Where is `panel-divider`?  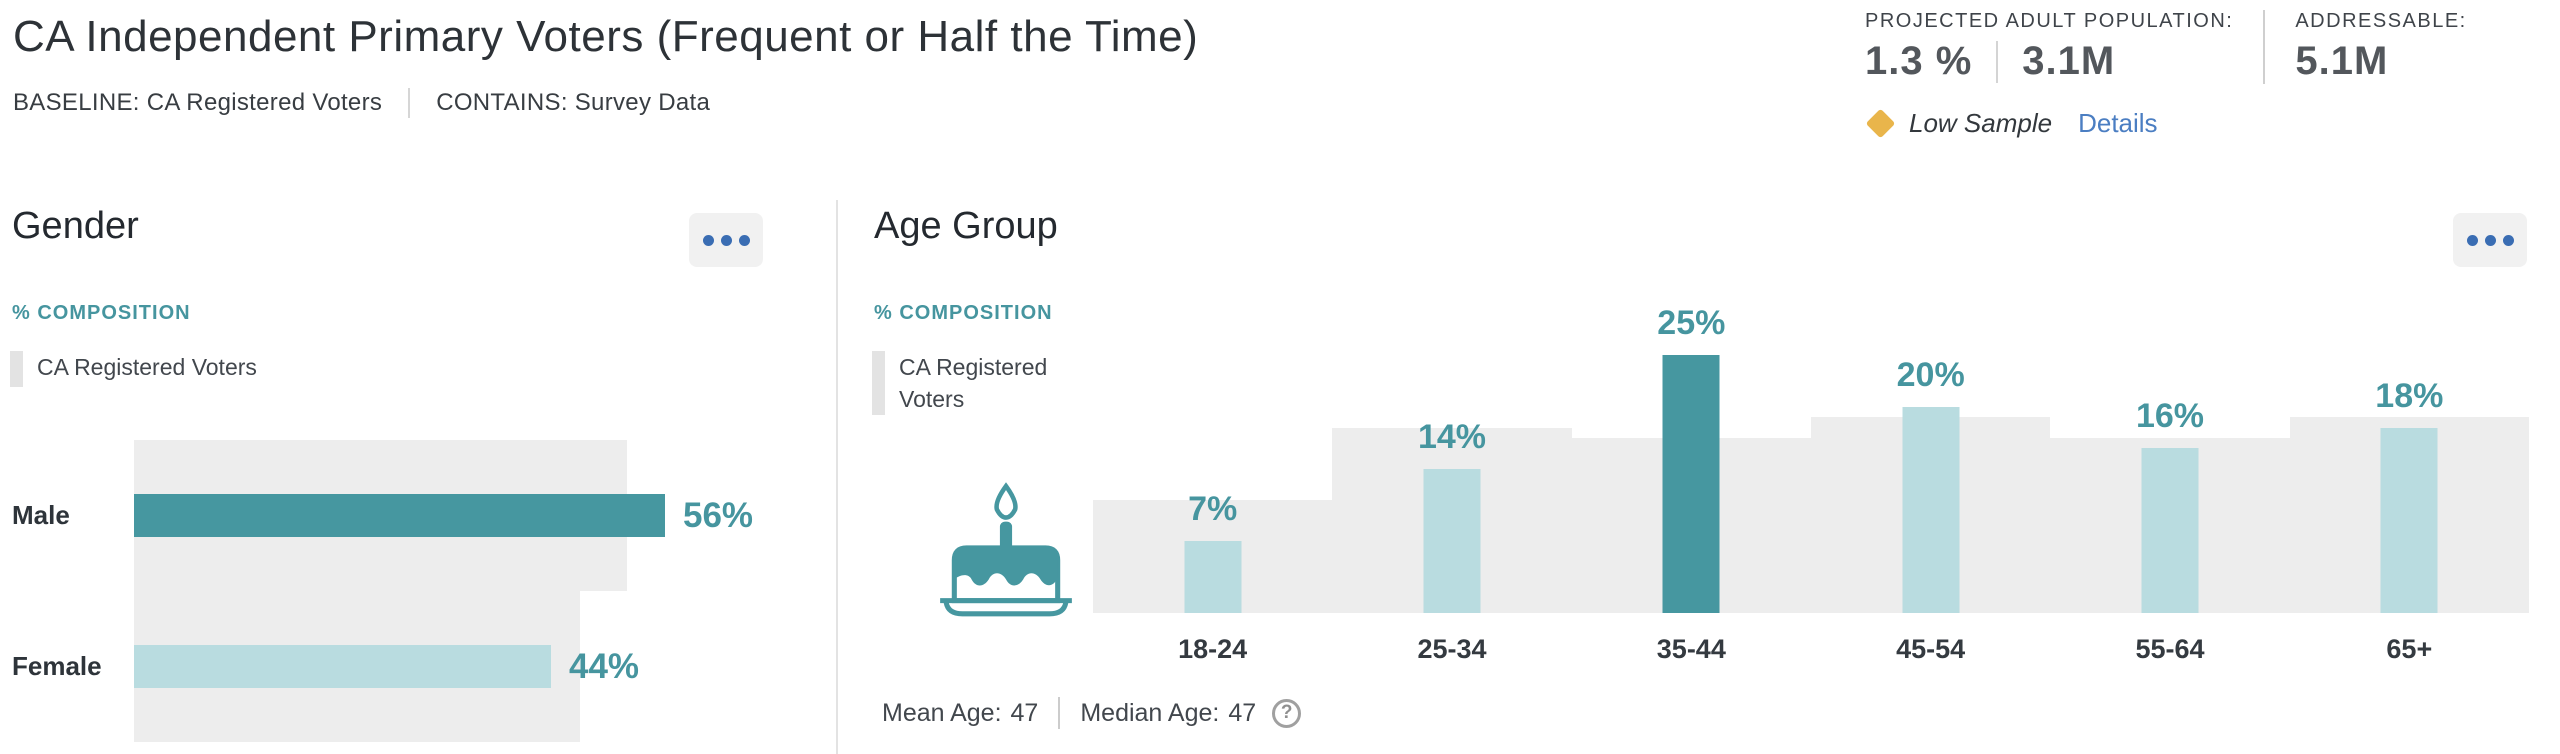 panel-divider is located at coordinates (837, 477).